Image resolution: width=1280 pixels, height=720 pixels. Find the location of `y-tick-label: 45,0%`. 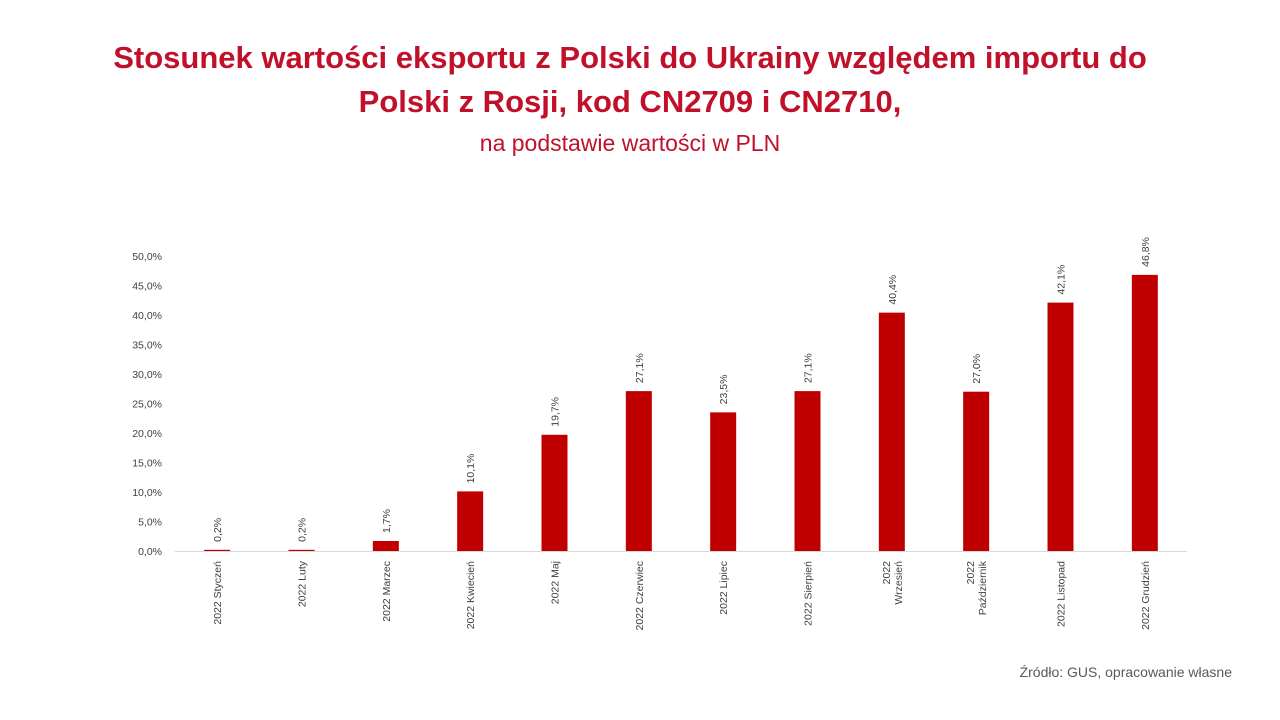

y-tick-label: 45,0% is located at coordinates (147, 287).